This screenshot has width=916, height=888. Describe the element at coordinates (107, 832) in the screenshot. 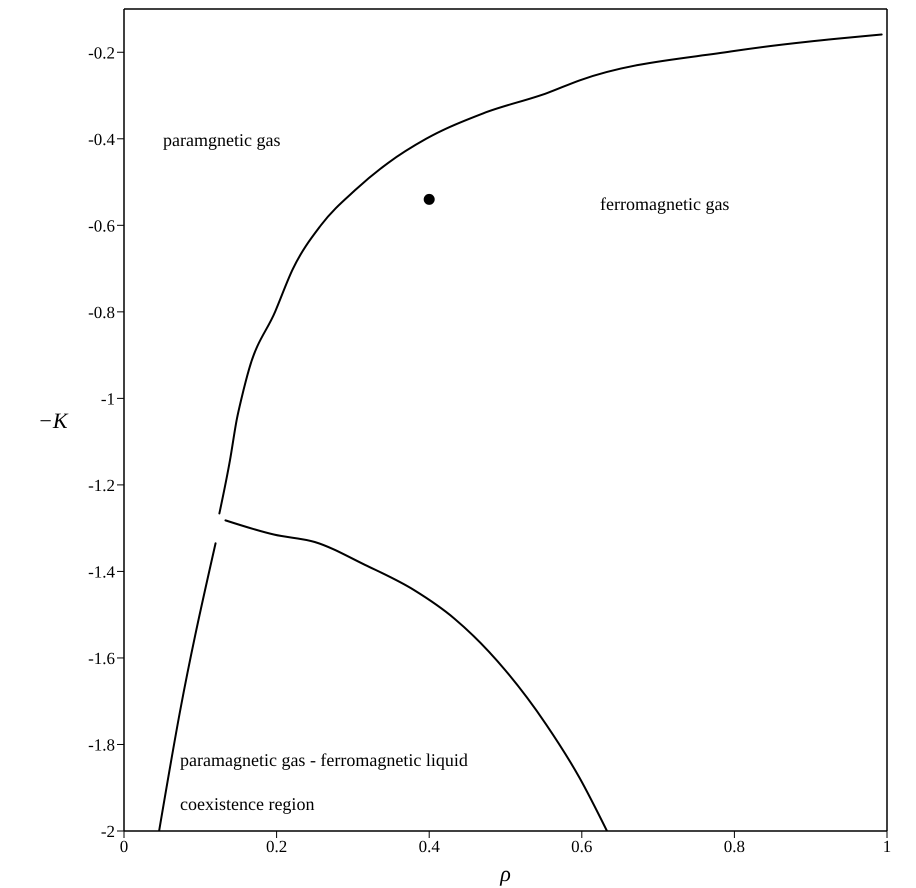

I see `y-tick-label: -2` at that location.